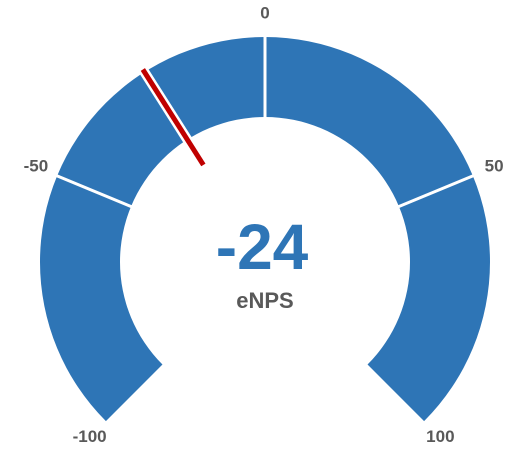 This screenshot has width=515, height=467. Describe the element at coordinates (262, 247) in the screenshot. I see `gauge-value: -24` at that location.